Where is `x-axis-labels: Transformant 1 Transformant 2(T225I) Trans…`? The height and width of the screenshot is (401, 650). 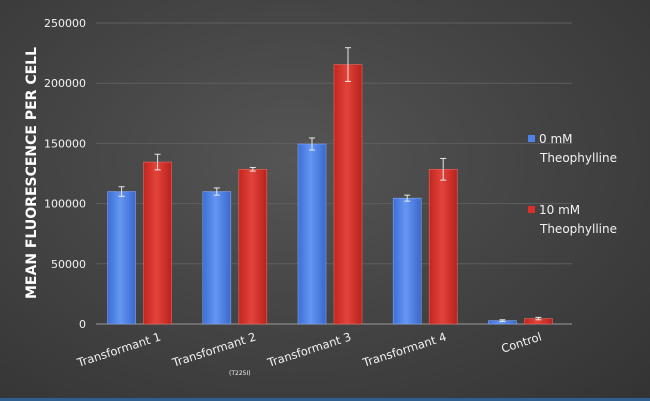
x-axis-labels: Transformant 1 Transformant 2(T225I) Trans… is located at coordinates (308, 353).